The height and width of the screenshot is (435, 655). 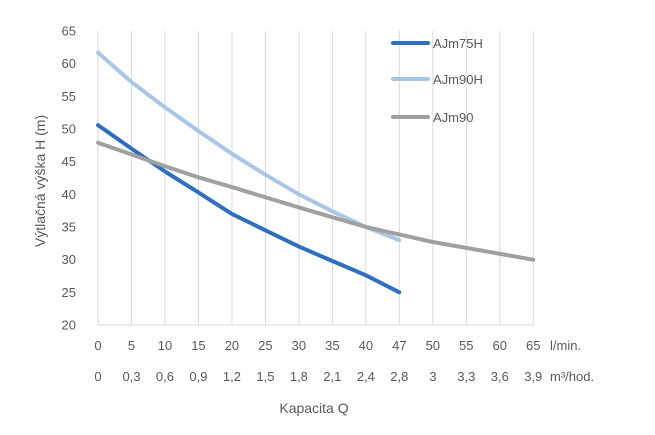 What do you see at coordinates (458, 79) in the screenshot?
I see `legend-label-ajm90h: AJm90H` at bounding box center [458, 79].